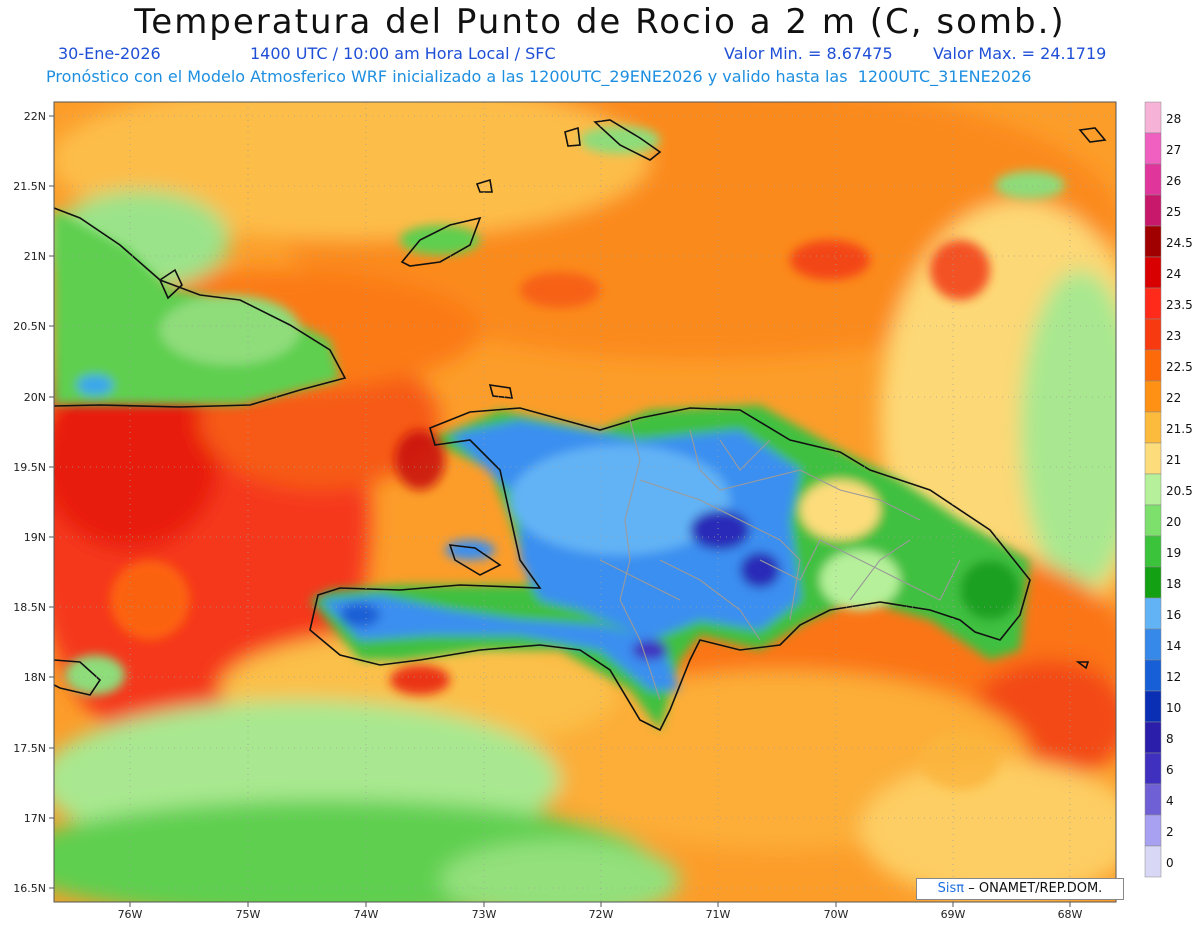  Describe the element at coordinates (1173, 522) in the screenshot. I see `colorbar-label: 20` at that location.